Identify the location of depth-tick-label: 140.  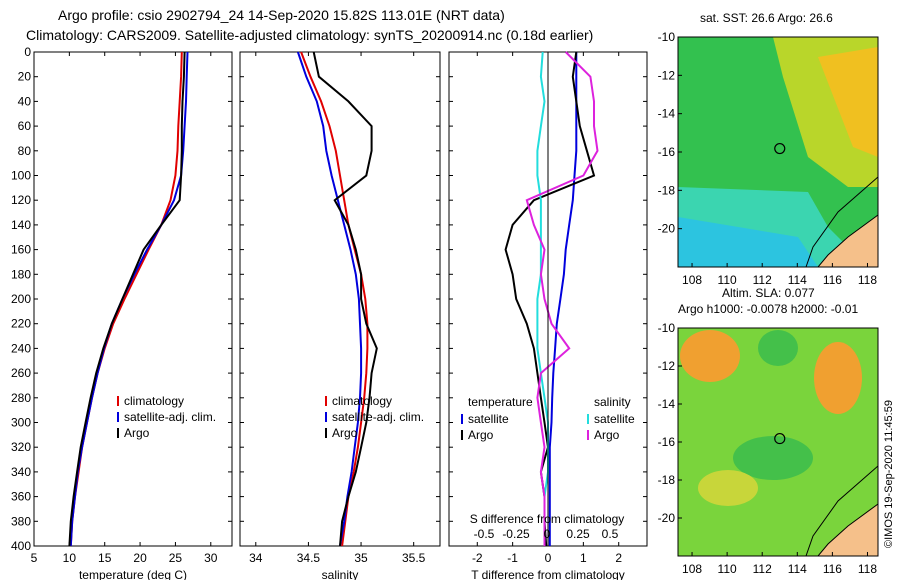
(21, 225).